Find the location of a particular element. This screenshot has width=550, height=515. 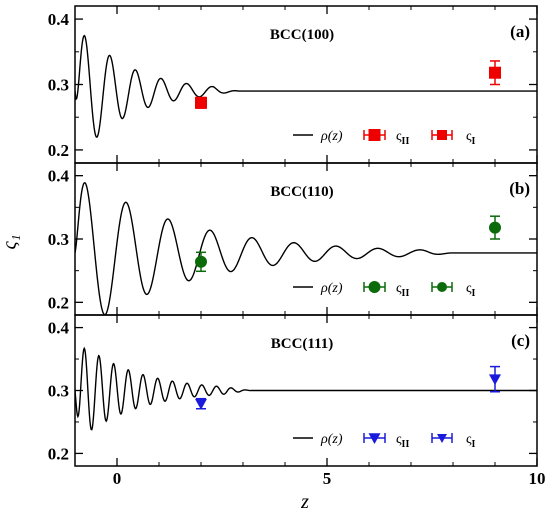

x-tick-label: 0 is located at coordinates (117, 478).